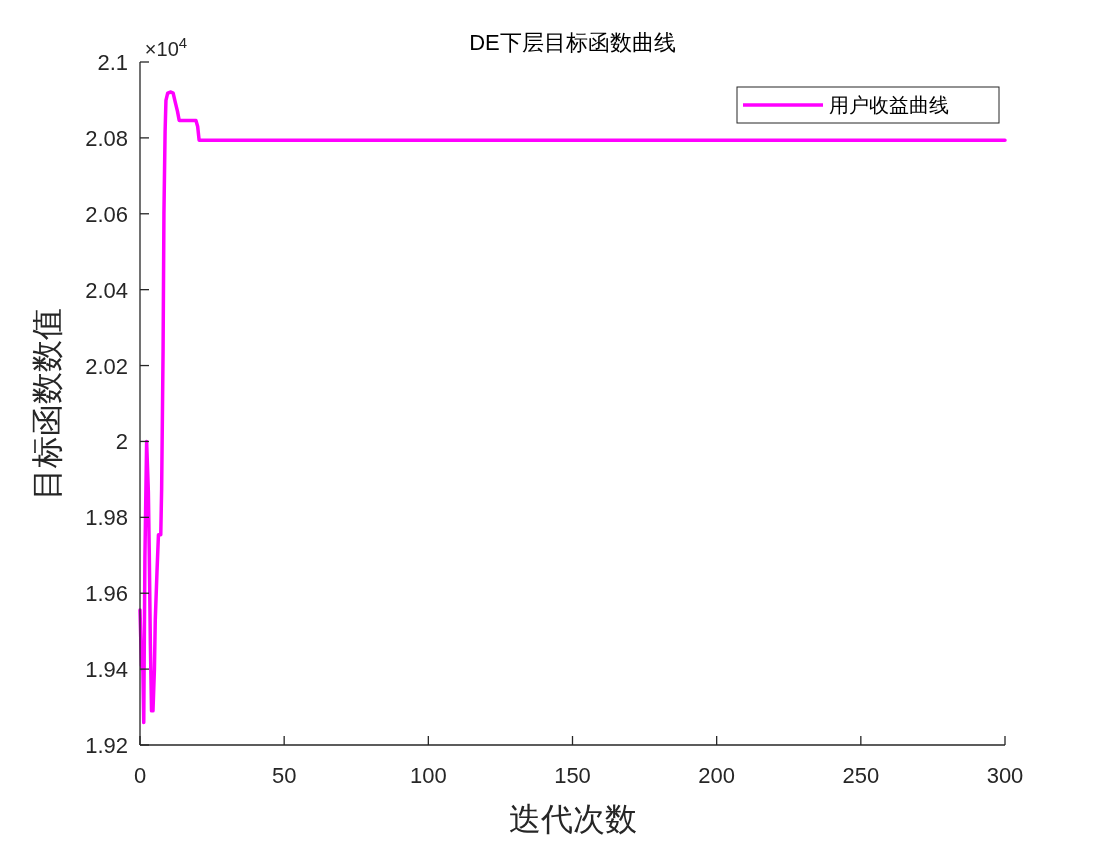 This screenshot has width=1109, height=841. What do you see at coordinates (889, 105) in the screenshot?
I see `legend-label: 用户收益曲线` at bounding box center [889, 105].